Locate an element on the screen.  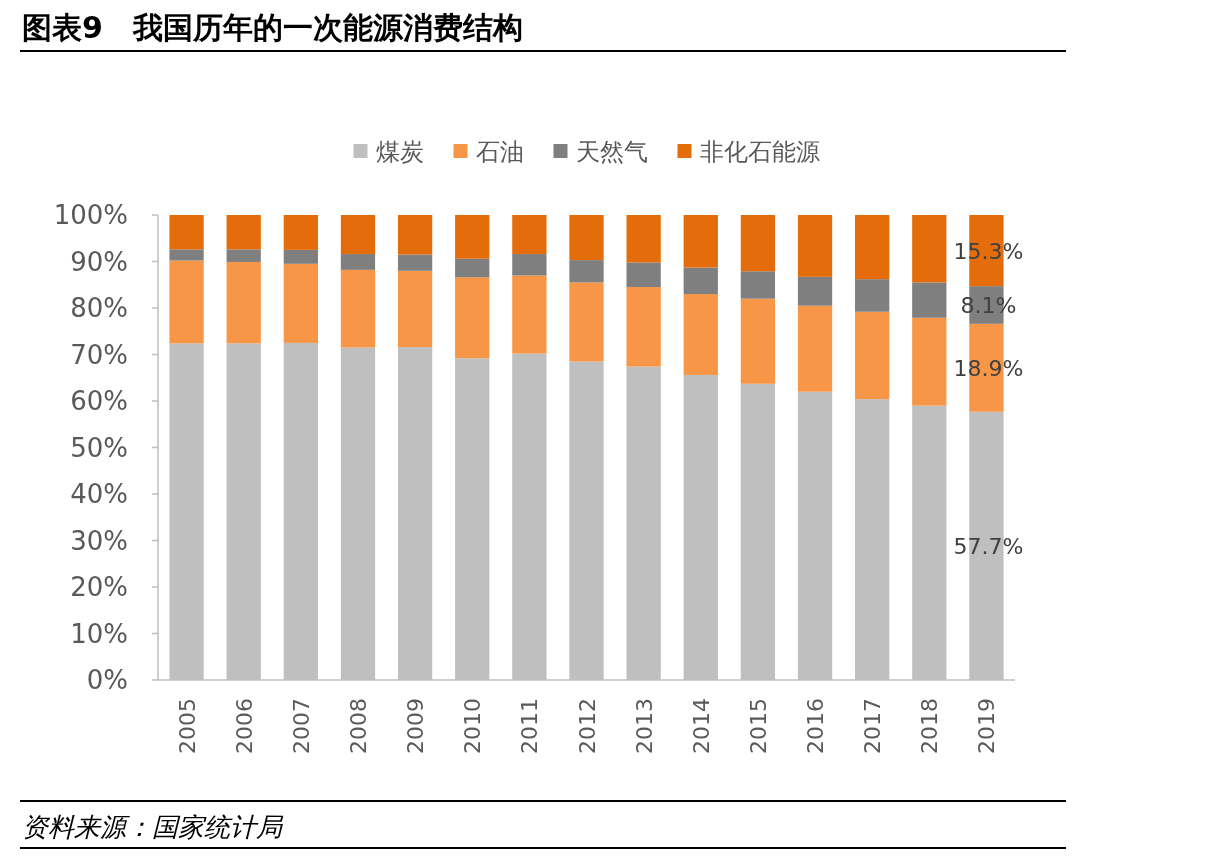
x-tick-label: 2016 is located at coordinates (816, 726).